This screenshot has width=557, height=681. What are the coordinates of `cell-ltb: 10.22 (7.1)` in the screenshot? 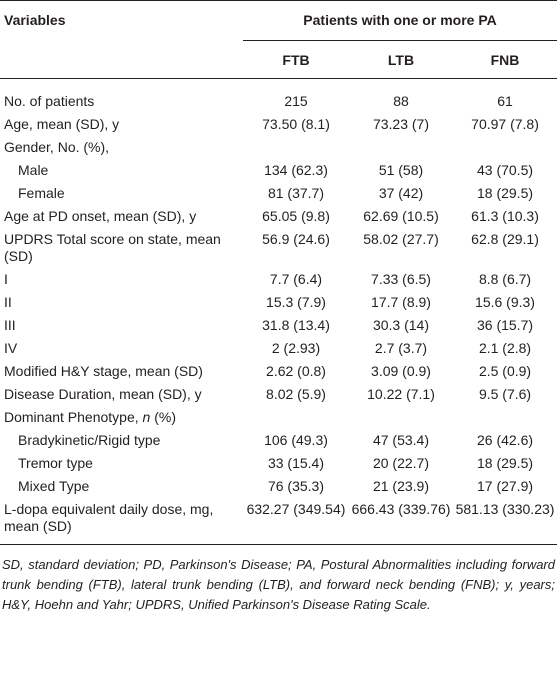 It's located at (401, 394).